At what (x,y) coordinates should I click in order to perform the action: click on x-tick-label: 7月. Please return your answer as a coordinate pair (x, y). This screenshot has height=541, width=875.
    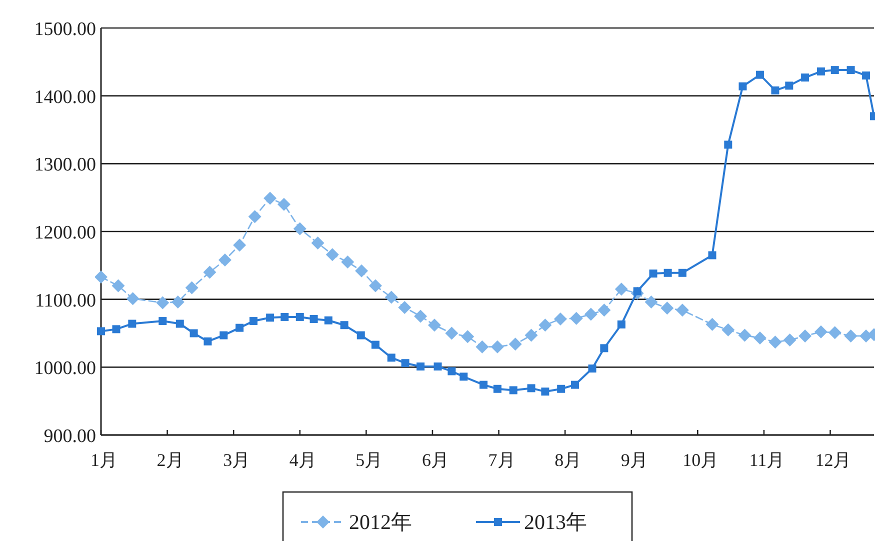
    Looking at the image, I should click on (502, 460).